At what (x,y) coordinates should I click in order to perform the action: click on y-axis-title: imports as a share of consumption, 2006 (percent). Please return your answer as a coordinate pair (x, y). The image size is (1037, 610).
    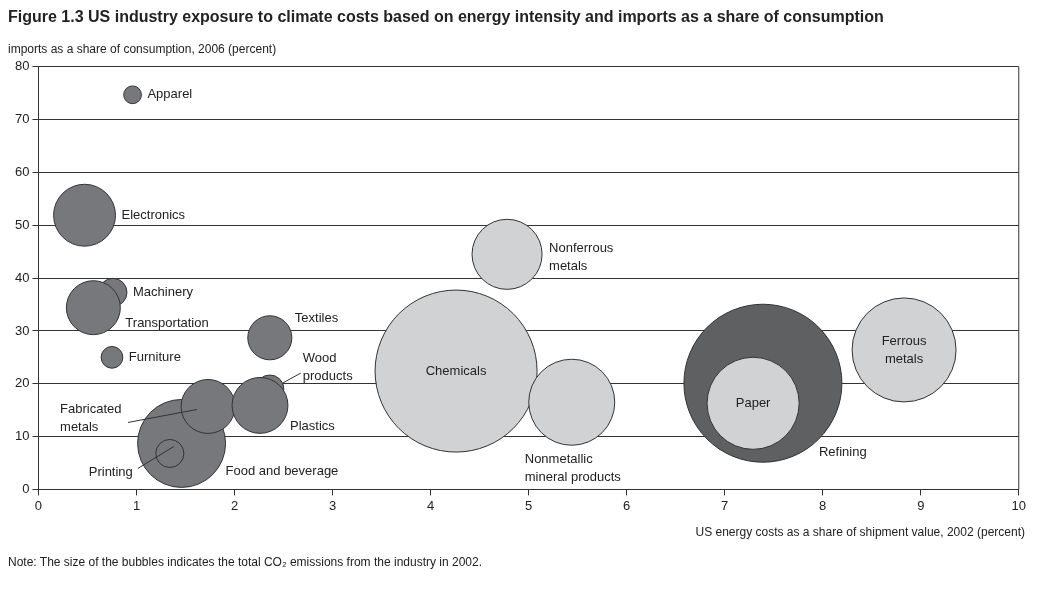
    Looking at the image, I should click on (143, 49).